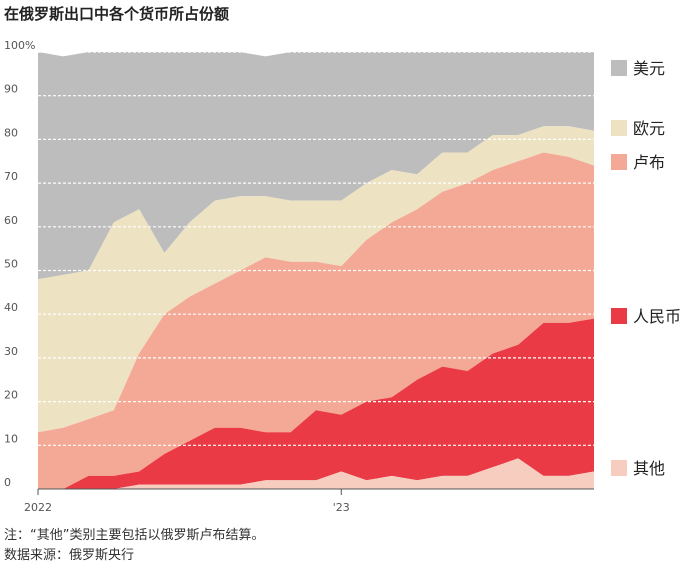  Describe the element at coordinates (11, 176) in the screenshot. I see `y-tick-label: 70` at that location.